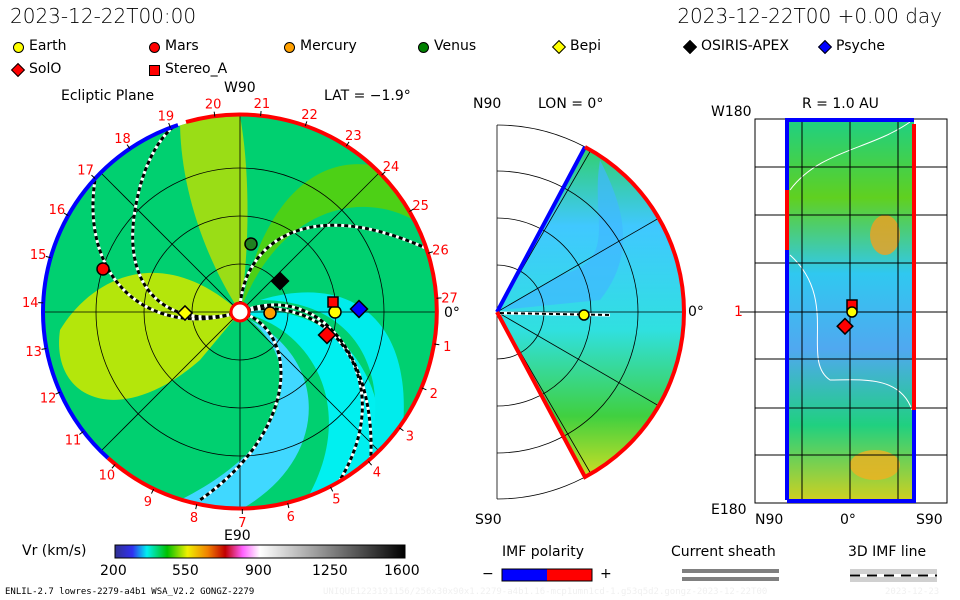 Image resolution: width=960 pixels, height=600 pixels. Describe the element at coordinates (524, 575) in the screenshot. I see `imf-negative-swatch` at that location.